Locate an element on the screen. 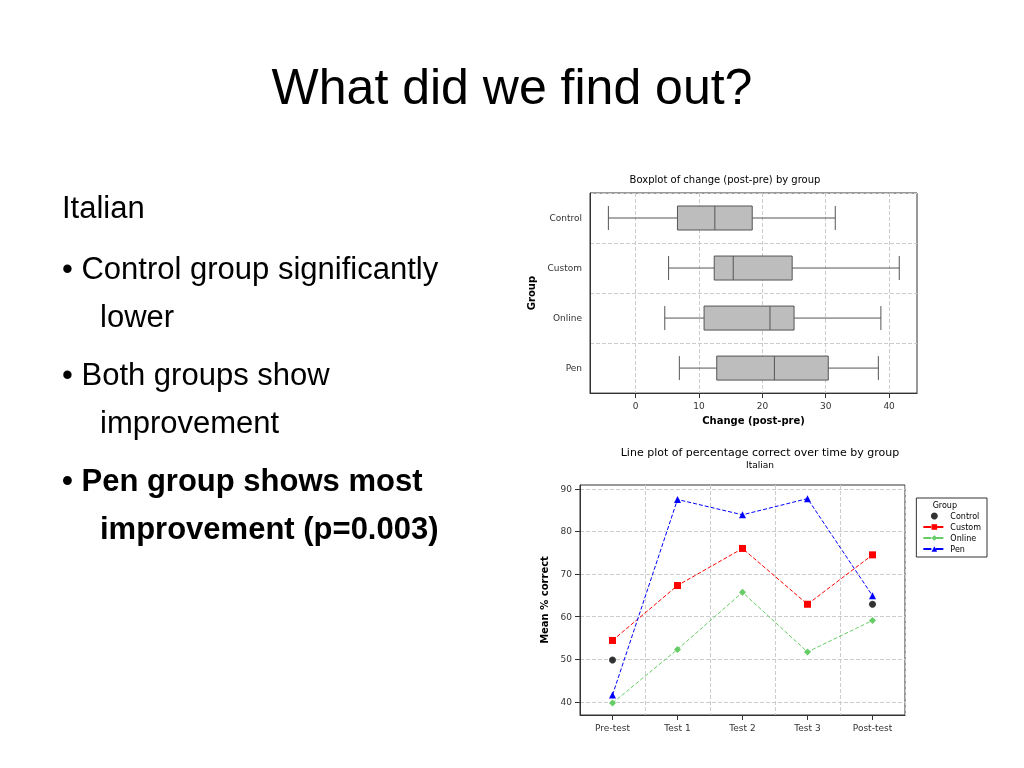 The image size is (1024, 768). text: What did we find out? is located at coordinates (512, 87).